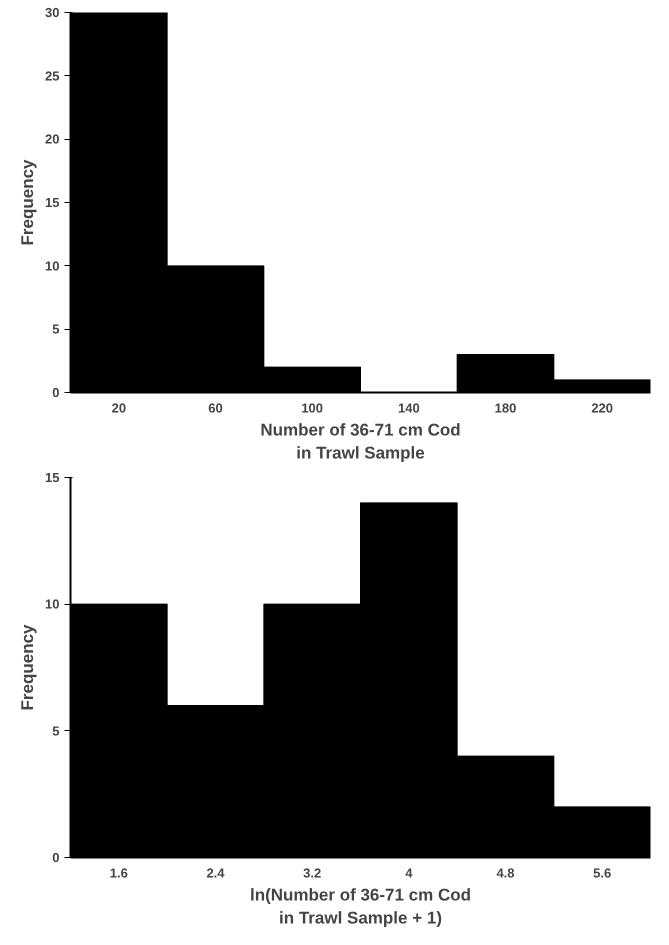 The image size is (669, 945). What do you see at coordinates (119, 873) in the screenshot?
I see `x-tick-label: 1.6` at bounding box center [119, 873].